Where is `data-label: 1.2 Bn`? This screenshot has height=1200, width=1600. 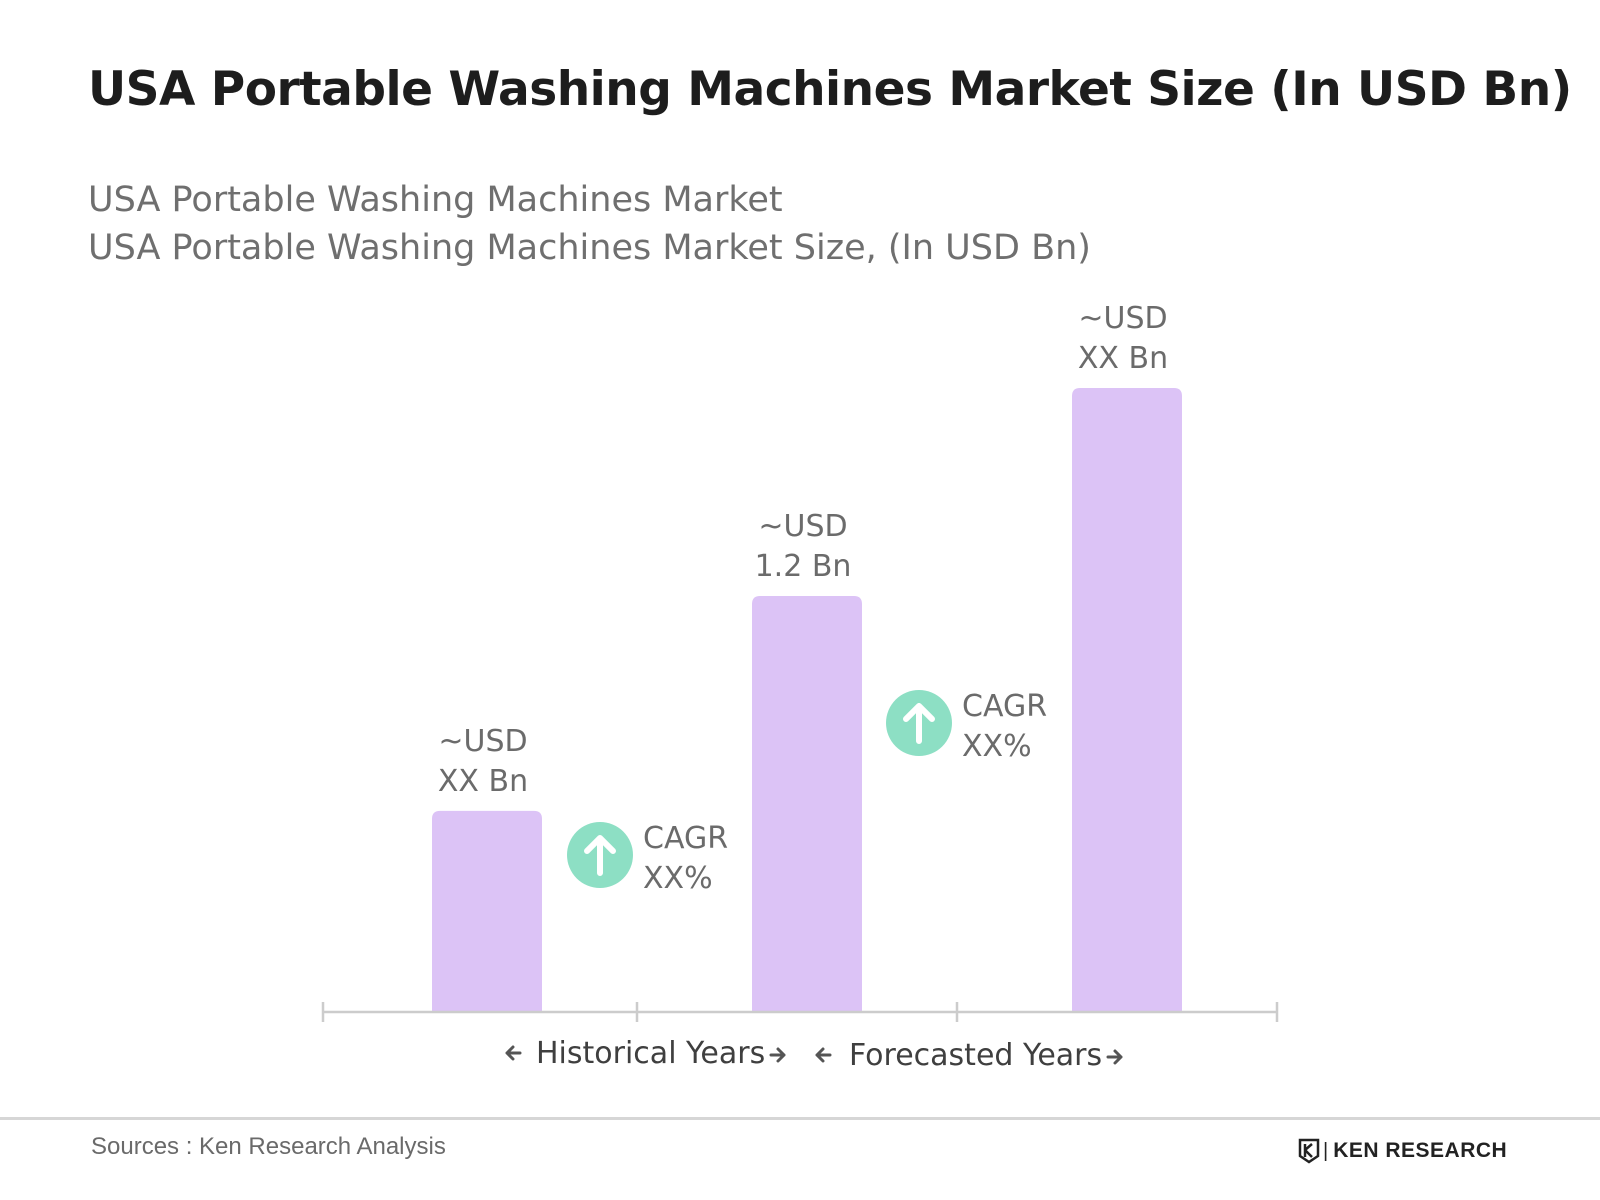 data-label: 1.2 Bn is located at coordinates (803, 566).